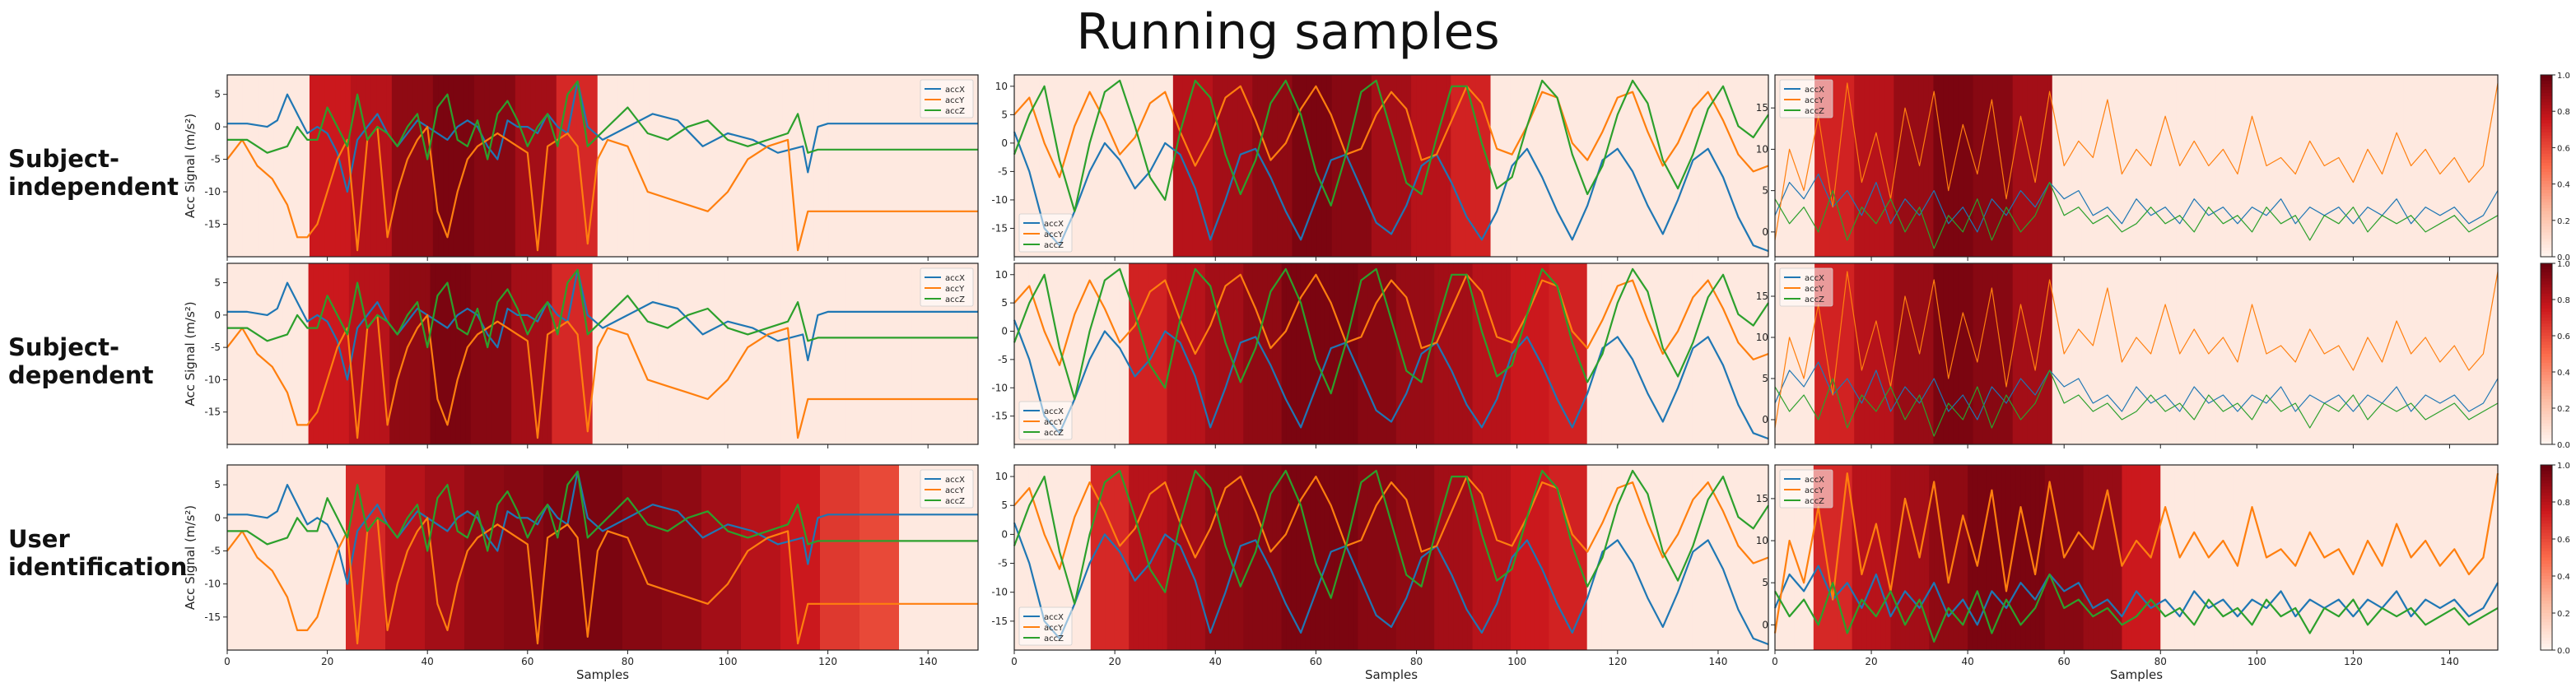 The width and height of the screenshot is (2576, 683). What do you see at coordinates (999, 200) in the screenshot?
I see `ytick-label: -10` at bounding box center [999, 200].